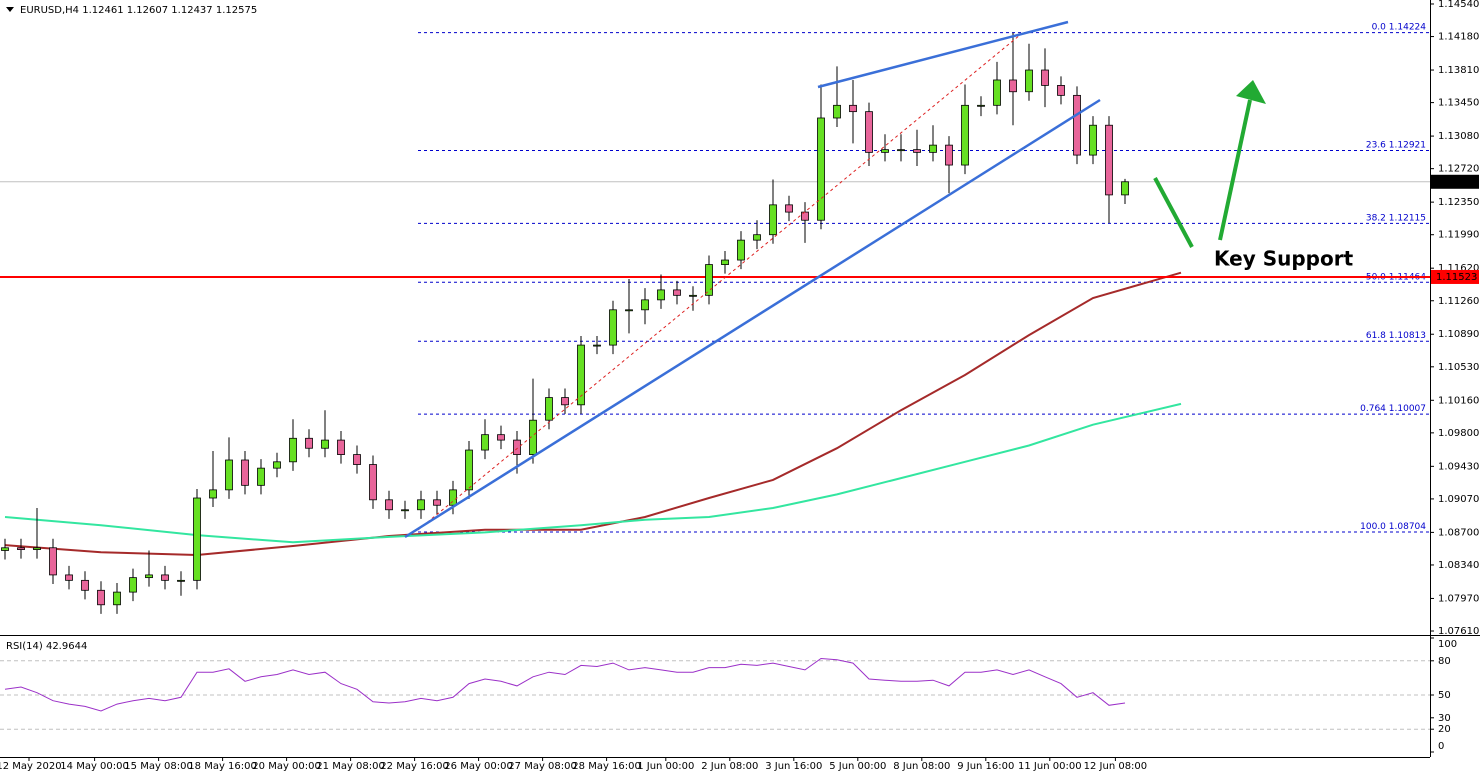  I want to click on current-price-tag, so click(1455, 181).